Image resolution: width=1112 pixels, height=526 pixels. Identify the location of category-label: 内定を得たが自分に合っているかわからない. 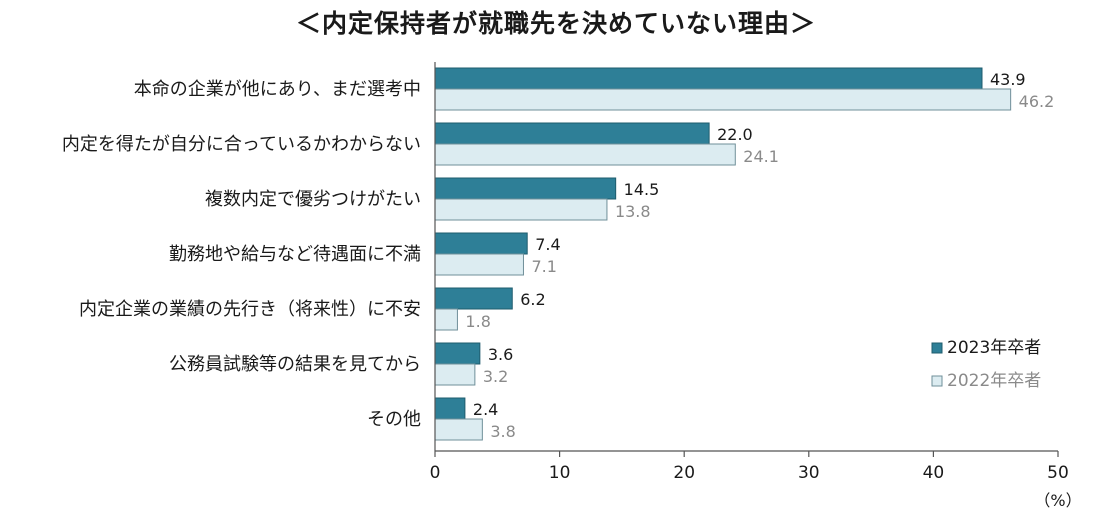
(241, 144).